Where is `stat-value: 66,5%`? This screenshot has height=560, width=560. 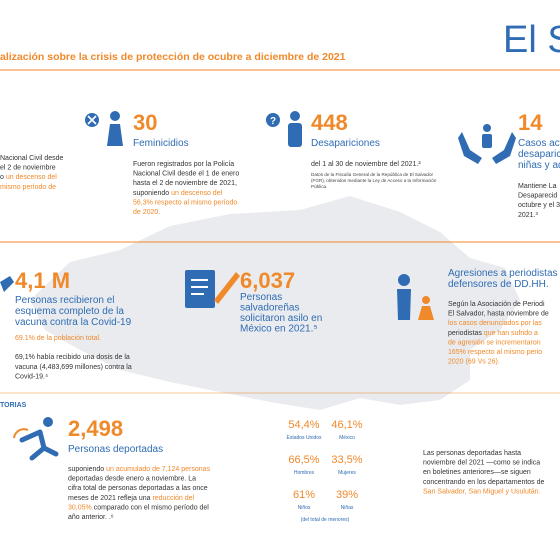
stat-value: 66,5% is located at coordinates (303, 460).